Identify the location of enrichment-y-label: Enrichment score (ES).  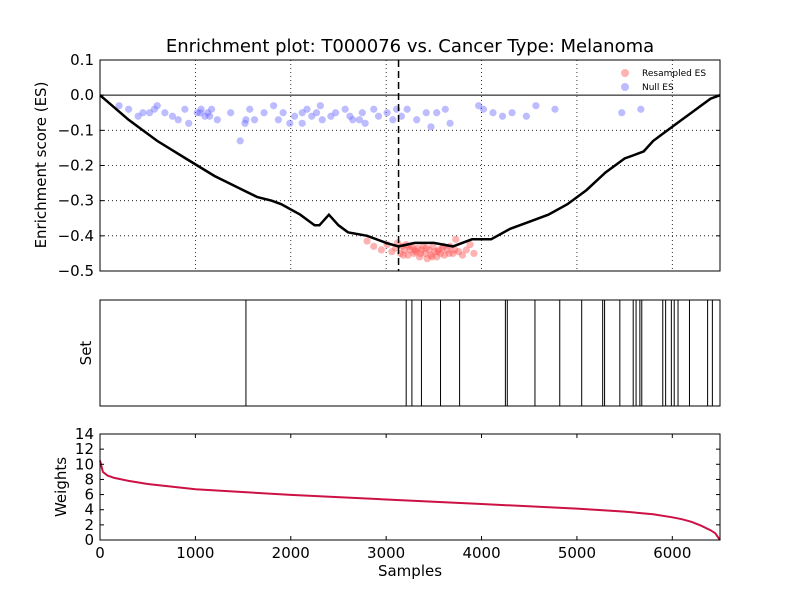
(41, 165).